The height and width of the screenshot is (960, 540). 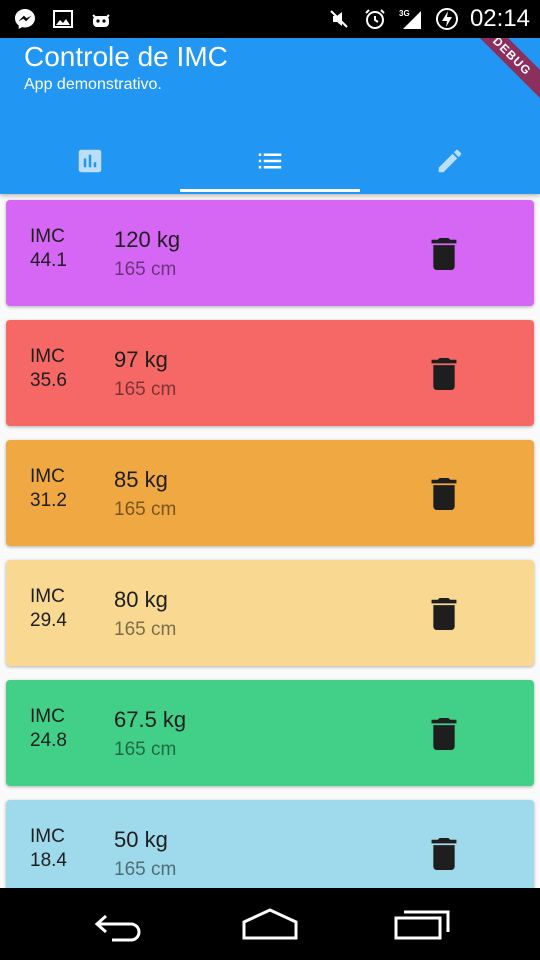 I want to click on status-time: 02:14, so click(x=499, y=18).